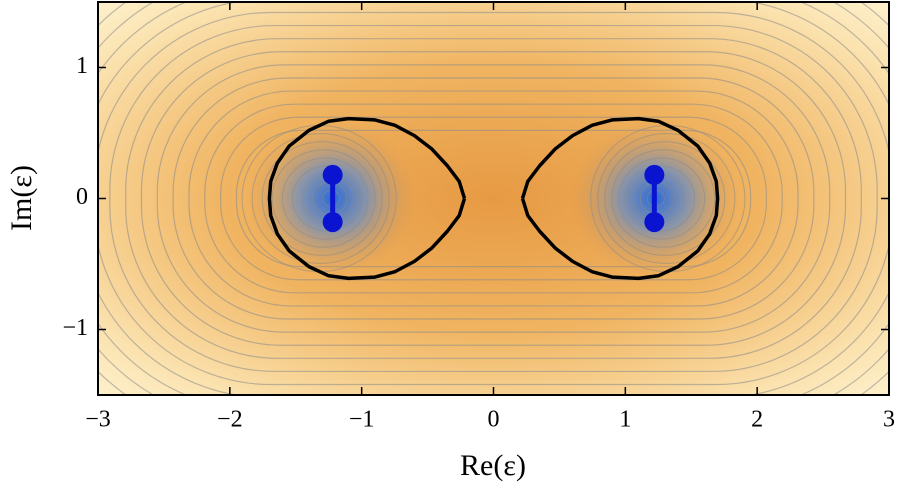 Image resolution: width=900 pixels, height=501 pixels. I want to click on y-tick-label: 0, so click(82, 197).